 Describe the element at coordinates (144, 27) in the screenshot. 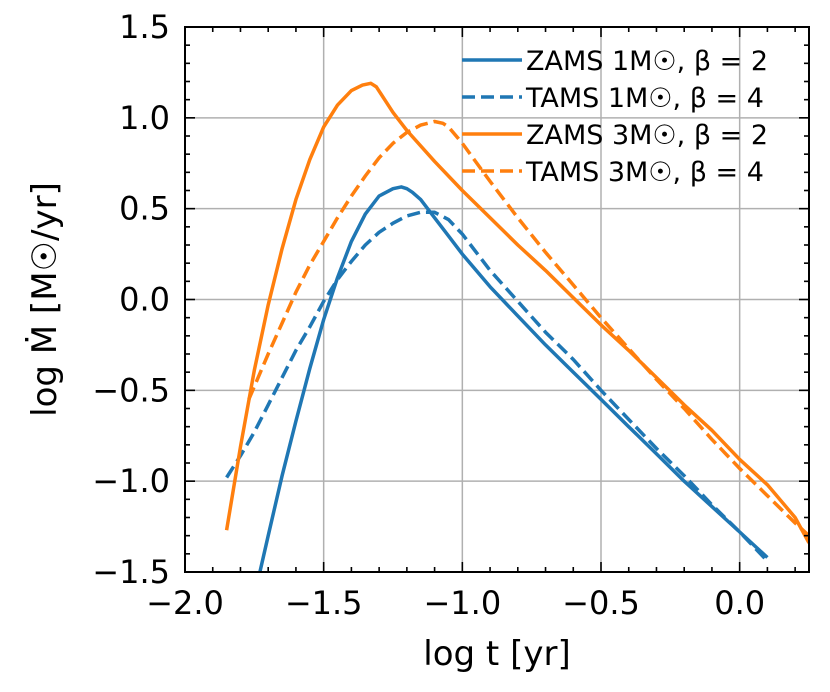

I see `y-tick-label: 1.5` at that location.